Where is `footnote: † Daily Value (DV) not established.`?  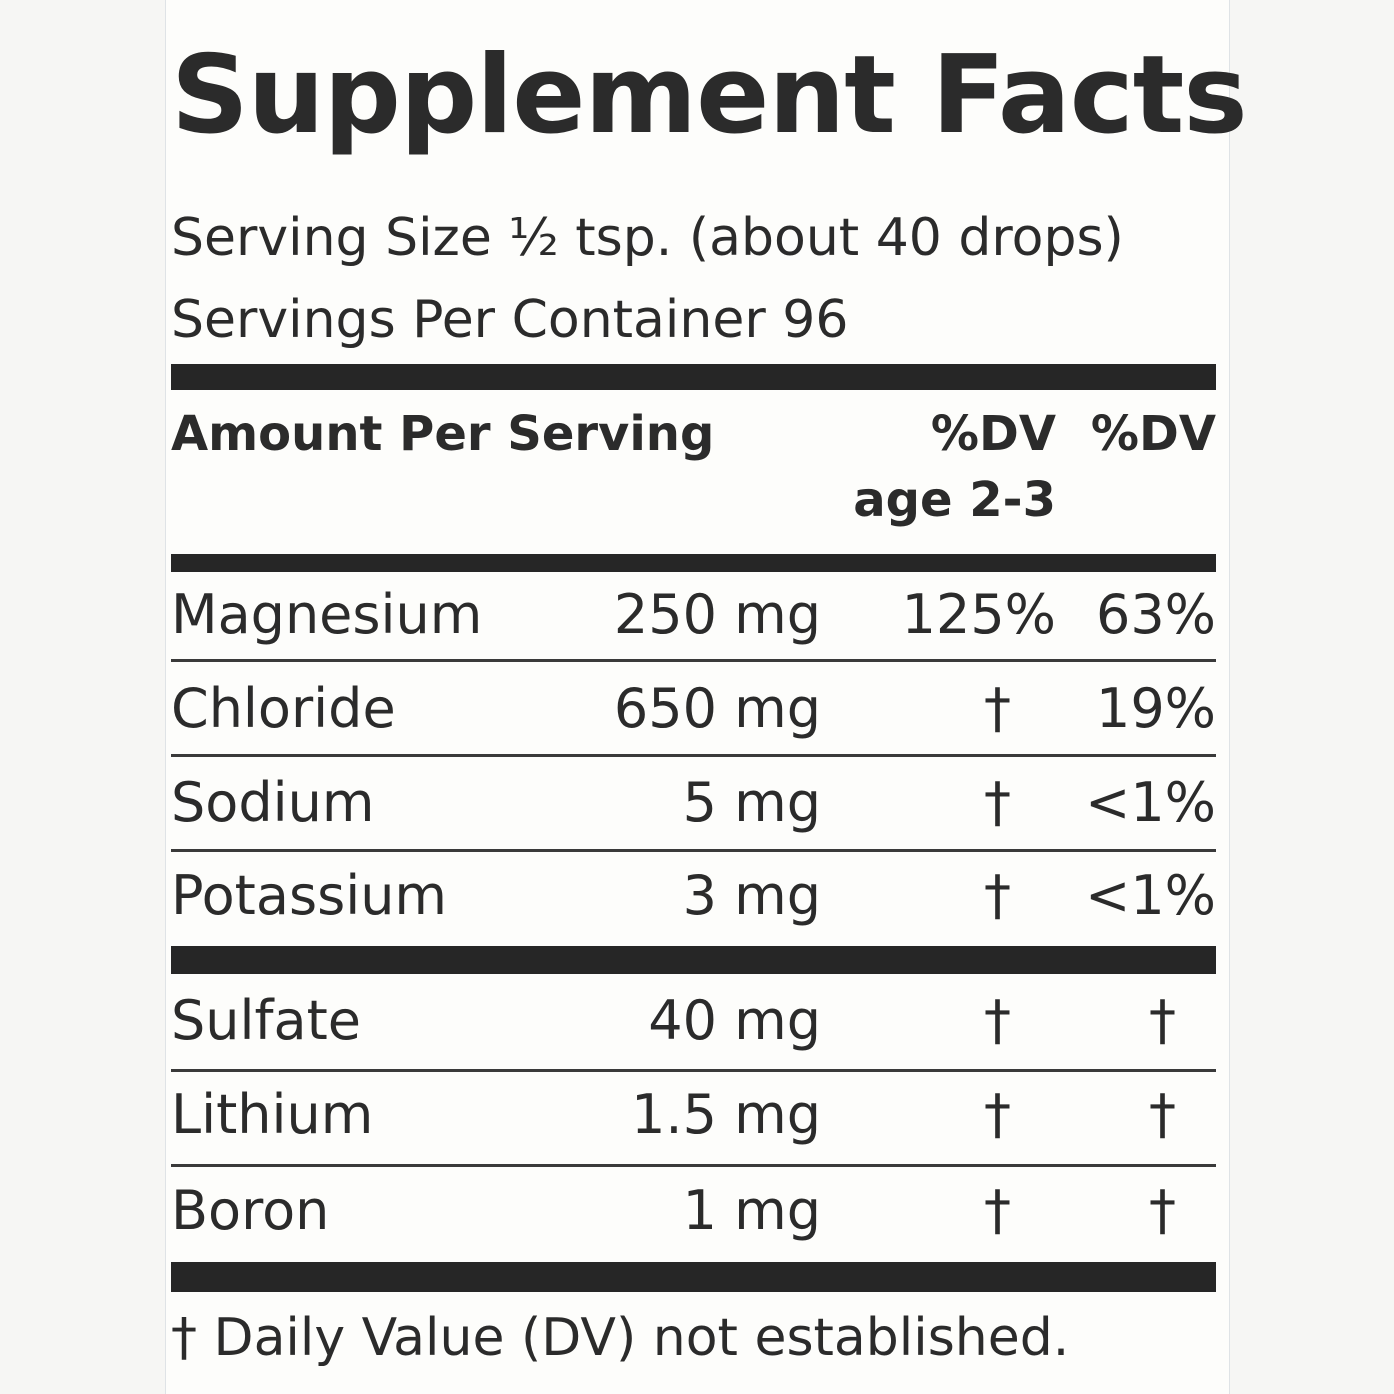 footnote: † Daily Value (DV) not established. is located at coordinates (620, 1338).